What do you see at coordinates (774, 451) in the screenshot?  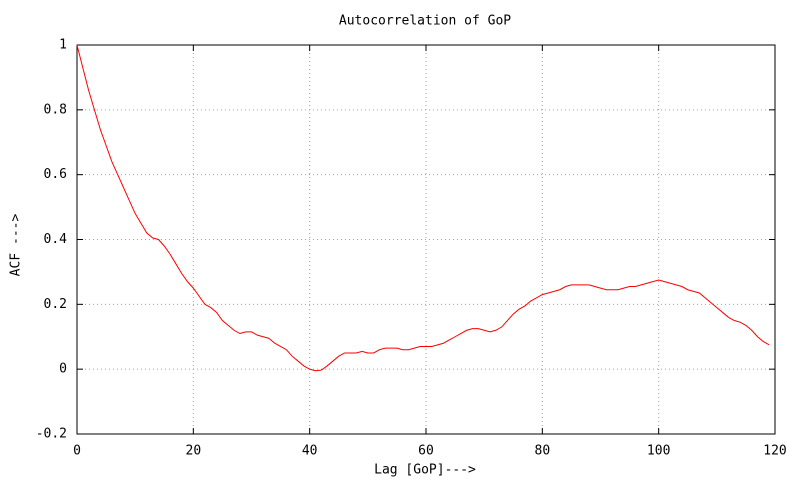 I see `x-tick-label: 120` at bounding box center [774, 451].